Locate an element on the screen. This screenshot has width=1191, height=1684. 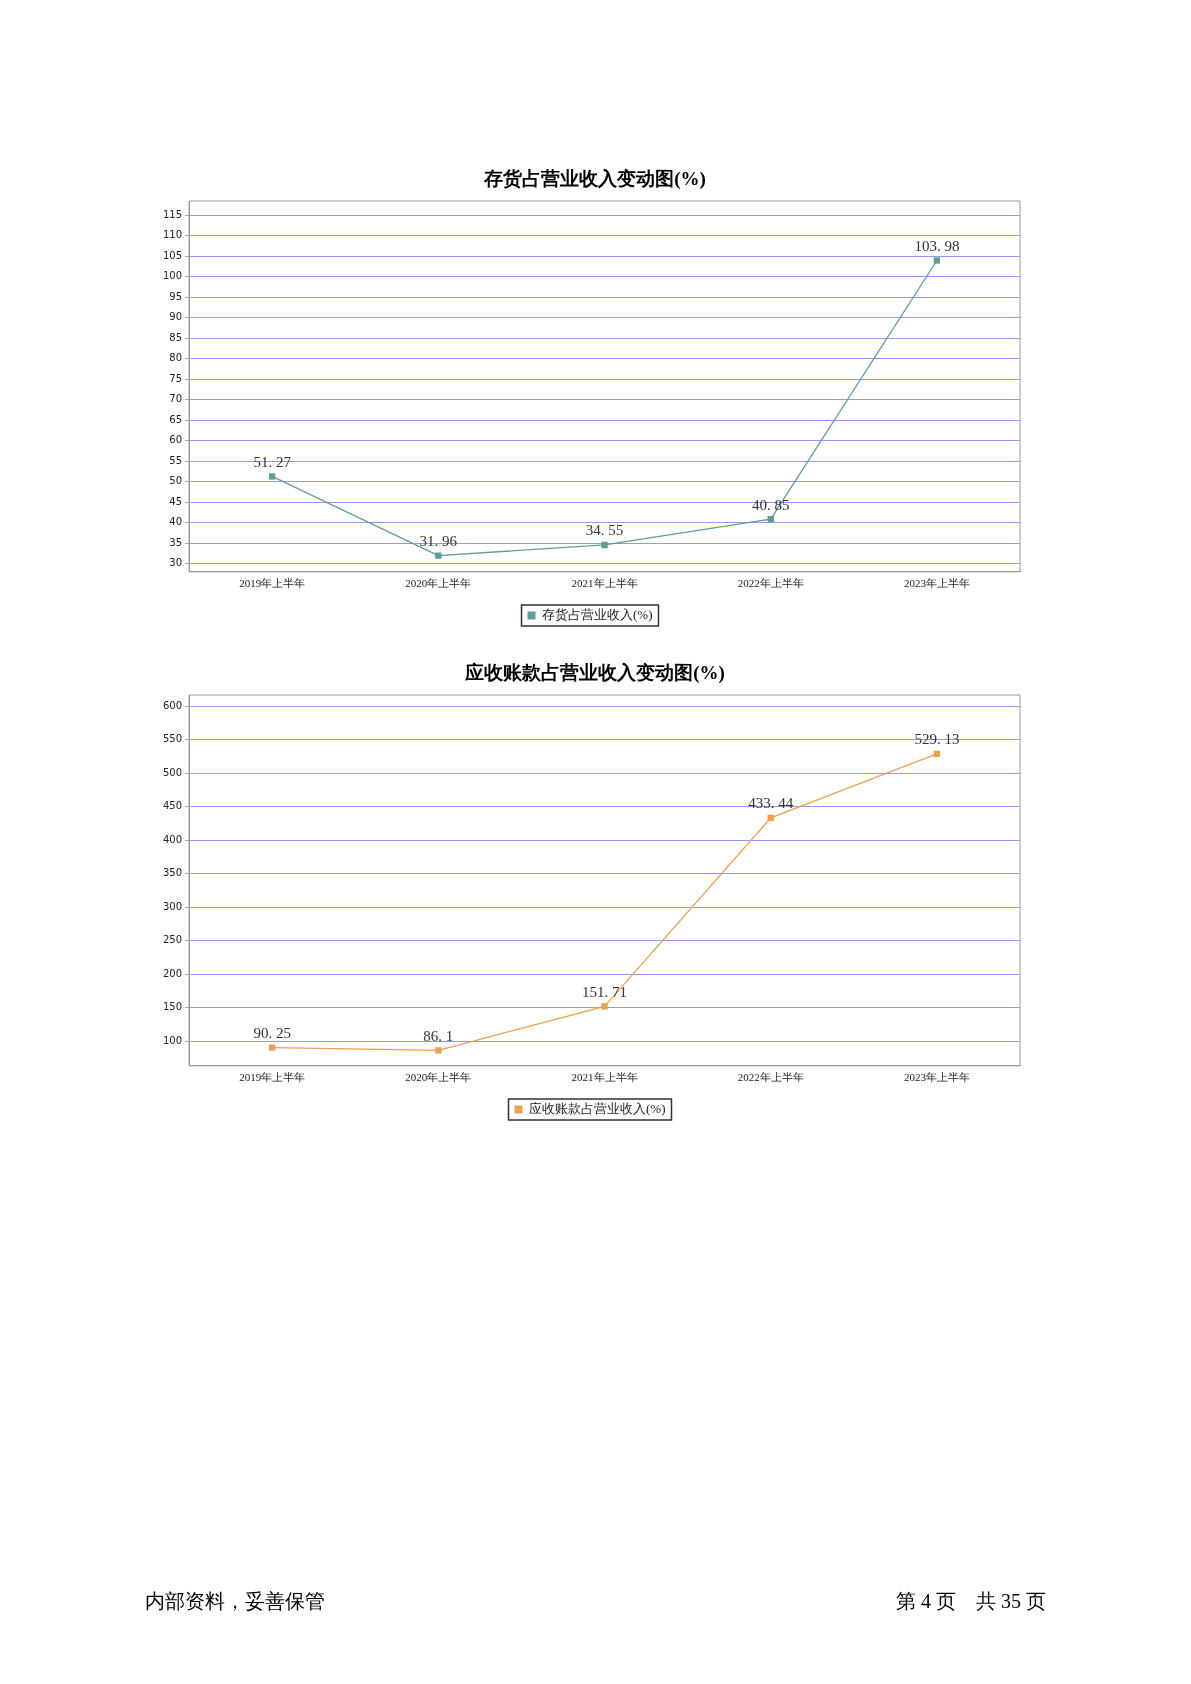
text: 内部资料，妥善保管 is located at coordinates (235, 1601).